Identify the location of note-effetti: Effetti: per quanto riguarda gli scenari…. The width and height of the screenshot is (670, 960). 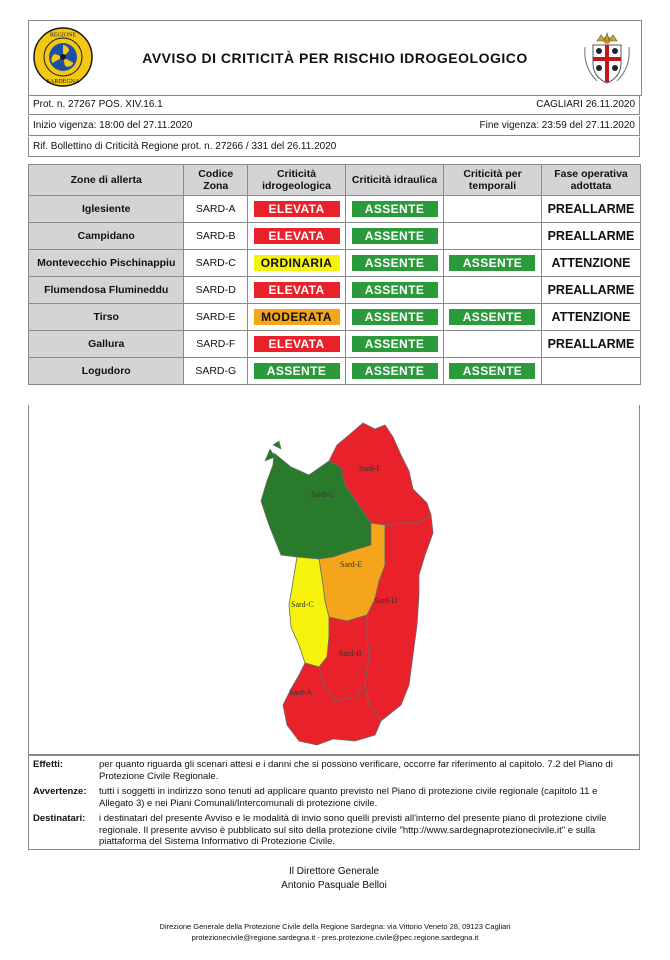
(333, 770).